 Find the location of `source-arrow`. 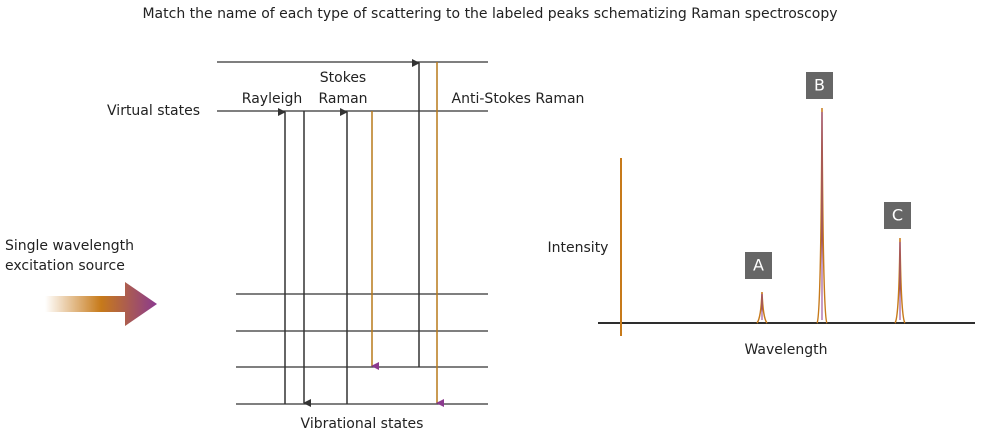

source-arrow is located at coordinates (101, 304).